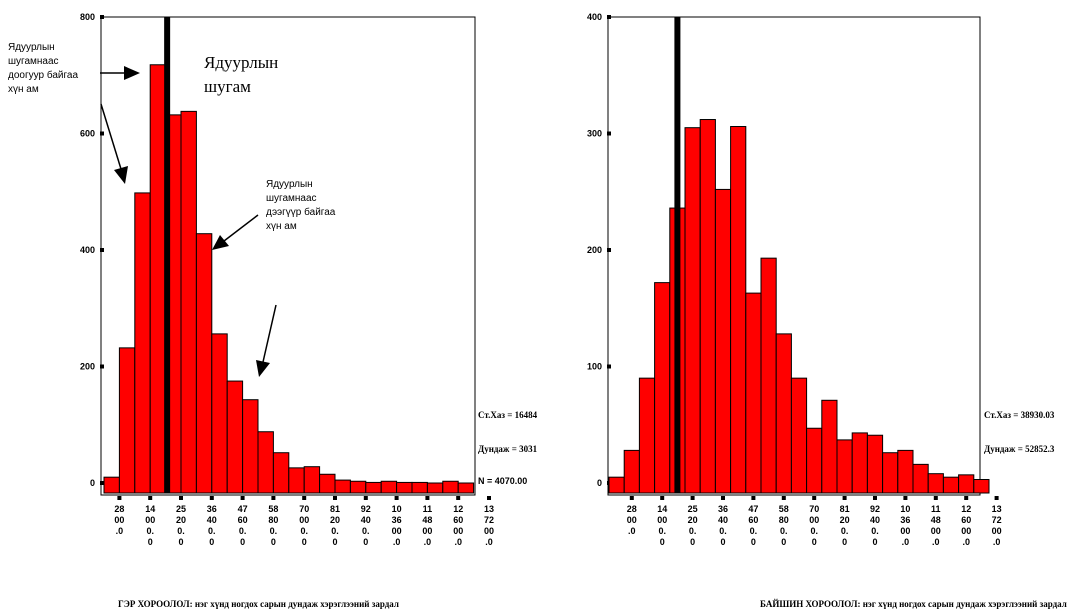  What do you see at coordinates (905, 509) in the screenshot?
I see `bayshin-x-tick-label: 10` at bounding box center [905, 509].